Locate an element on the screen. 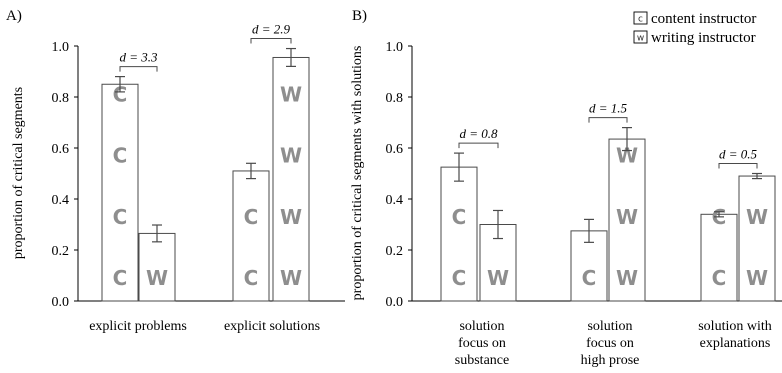 This screenshot has height=373, width=782. panel-label: B) is located at coordinates (359, 16).